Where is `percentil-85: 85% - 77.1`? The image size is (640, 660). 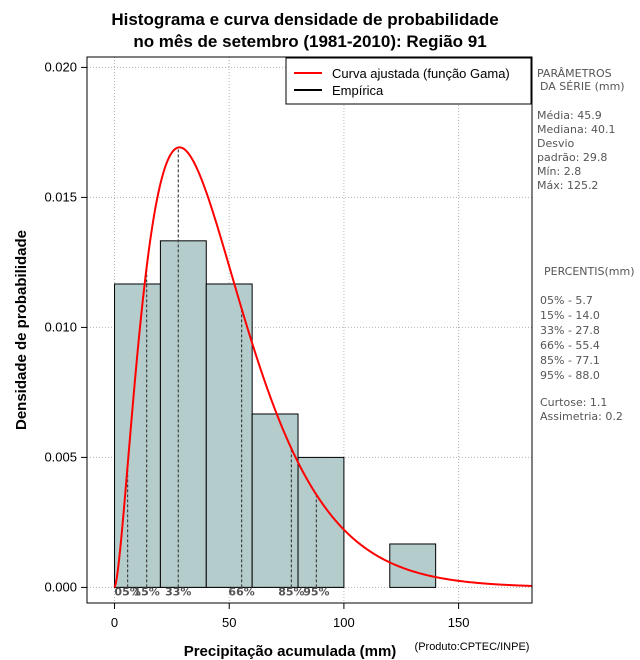 percentil-85: 85% - 77.1 is located at coordinates (570, 360).